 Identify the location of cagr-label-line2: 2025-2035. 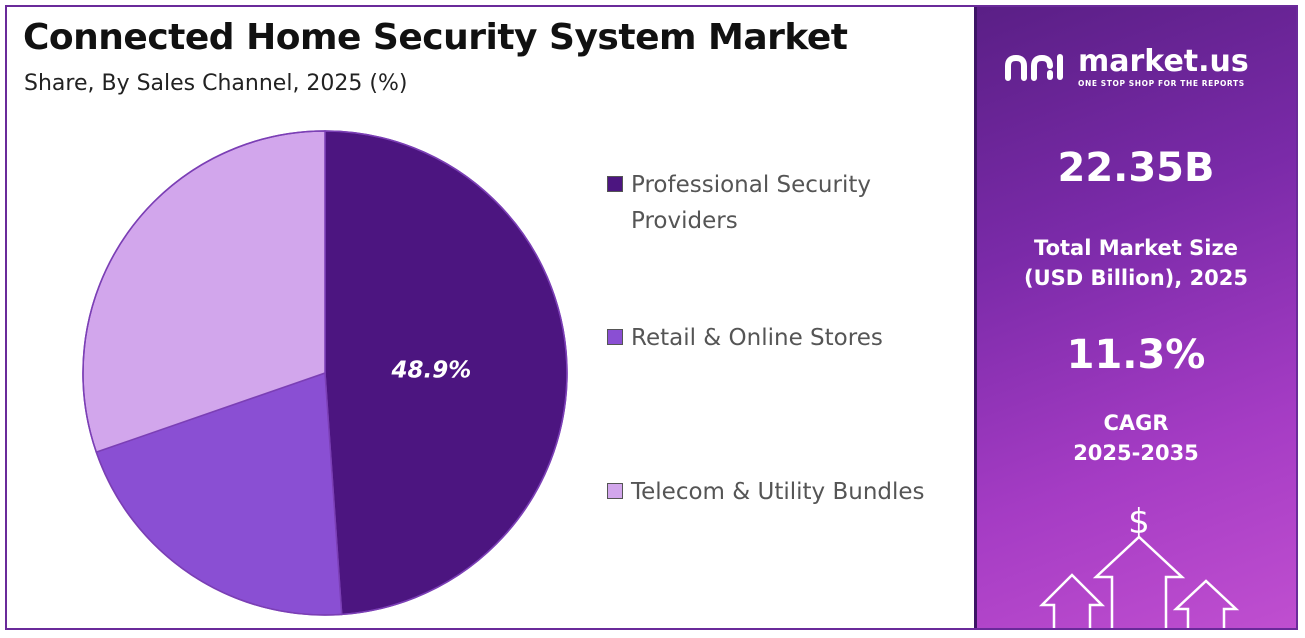
(1136, 453).